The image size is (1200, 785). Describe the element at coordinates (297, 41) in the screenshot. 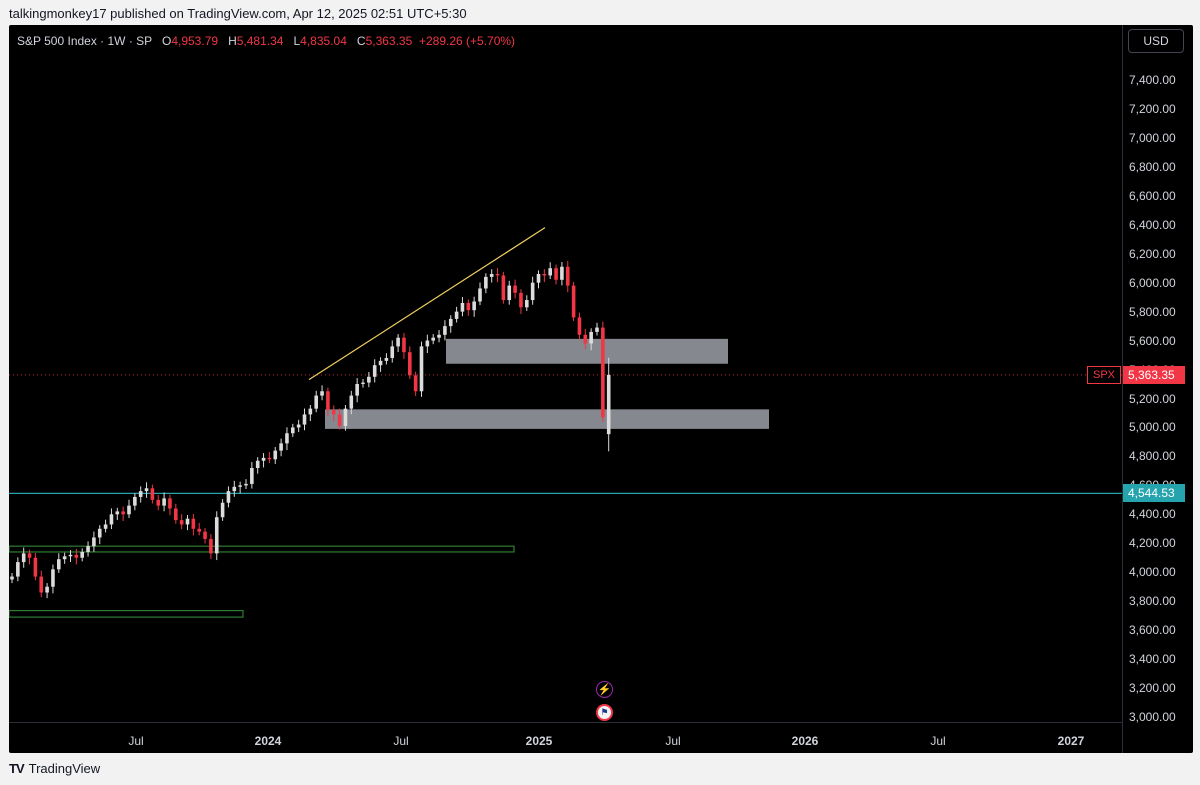

I see `low-label: L` at that location.